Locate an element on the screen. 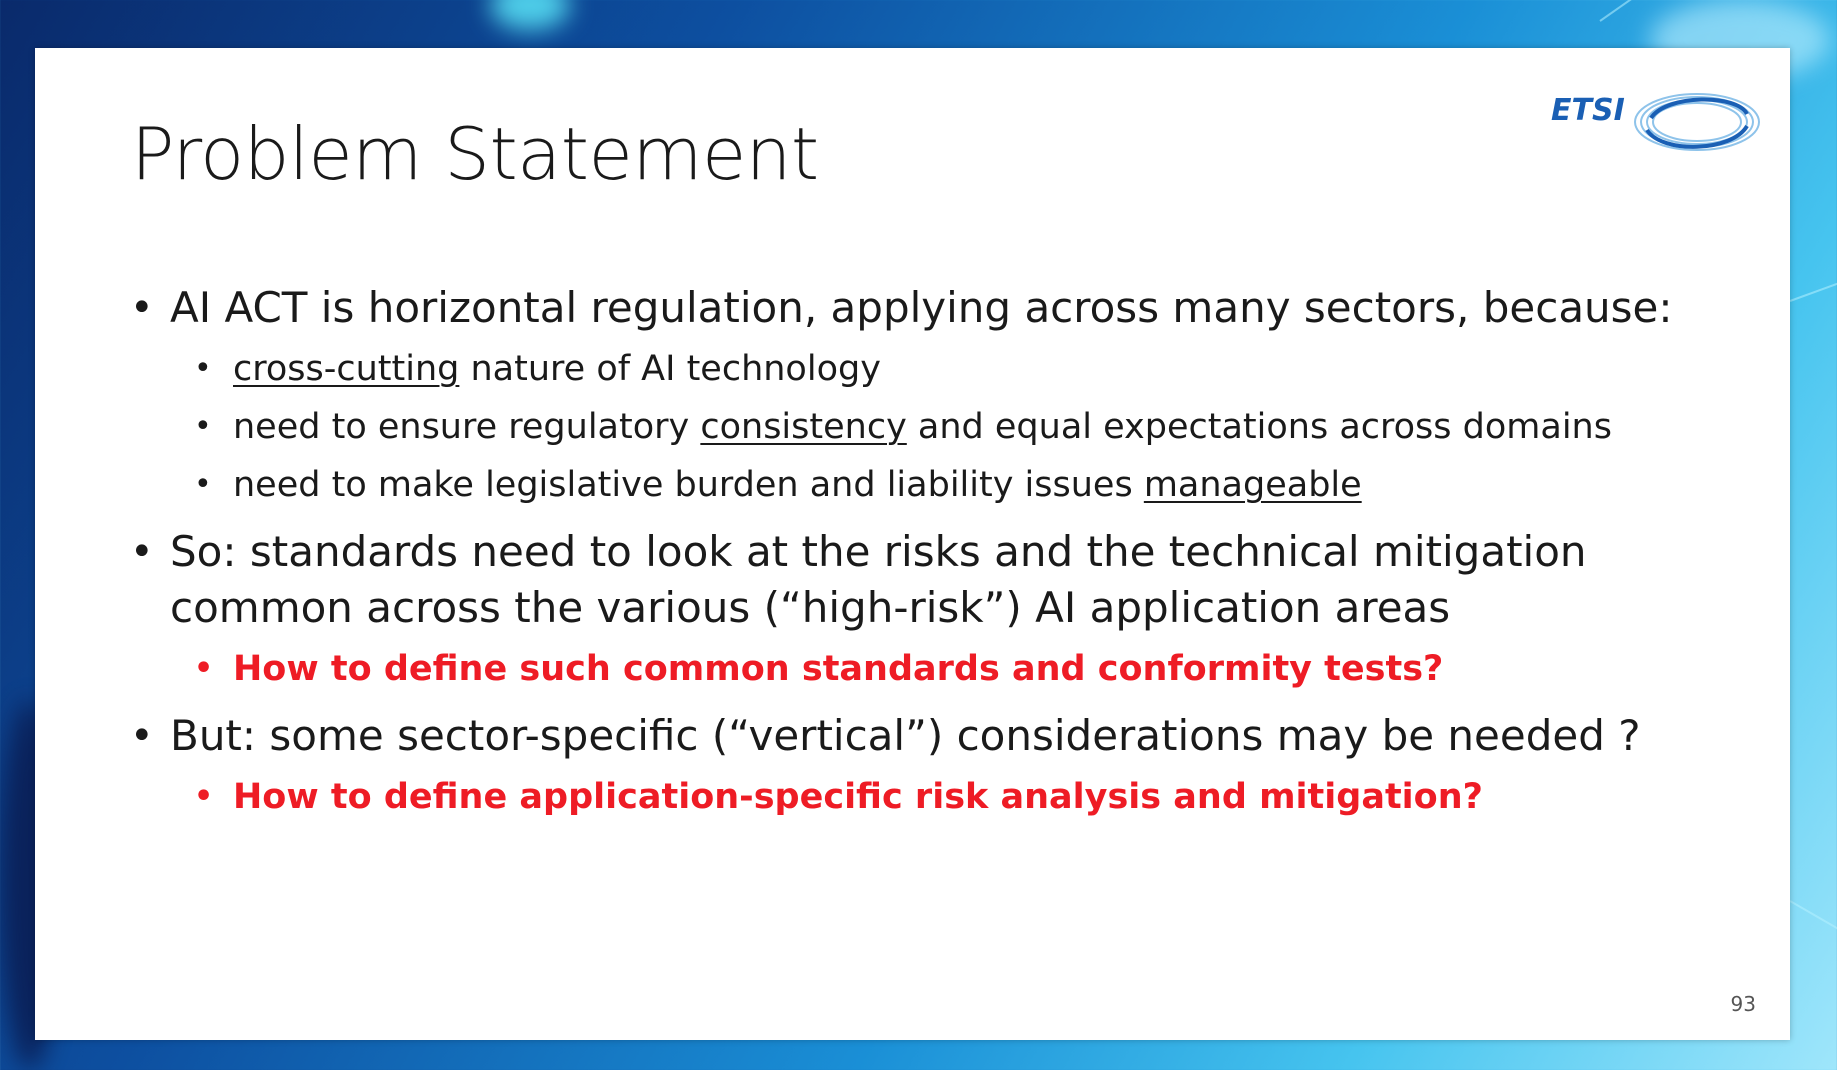  underlined-term: manageable is located at coordinates (1252, 485).